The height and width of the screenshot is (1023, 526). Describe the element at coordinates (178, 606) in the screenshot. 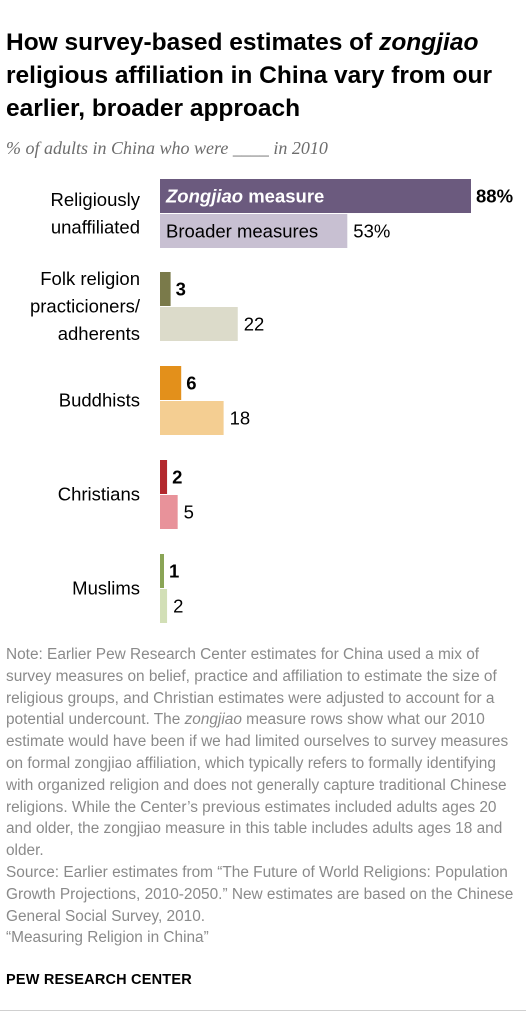

I see `broader-value-label: 2` at that location.